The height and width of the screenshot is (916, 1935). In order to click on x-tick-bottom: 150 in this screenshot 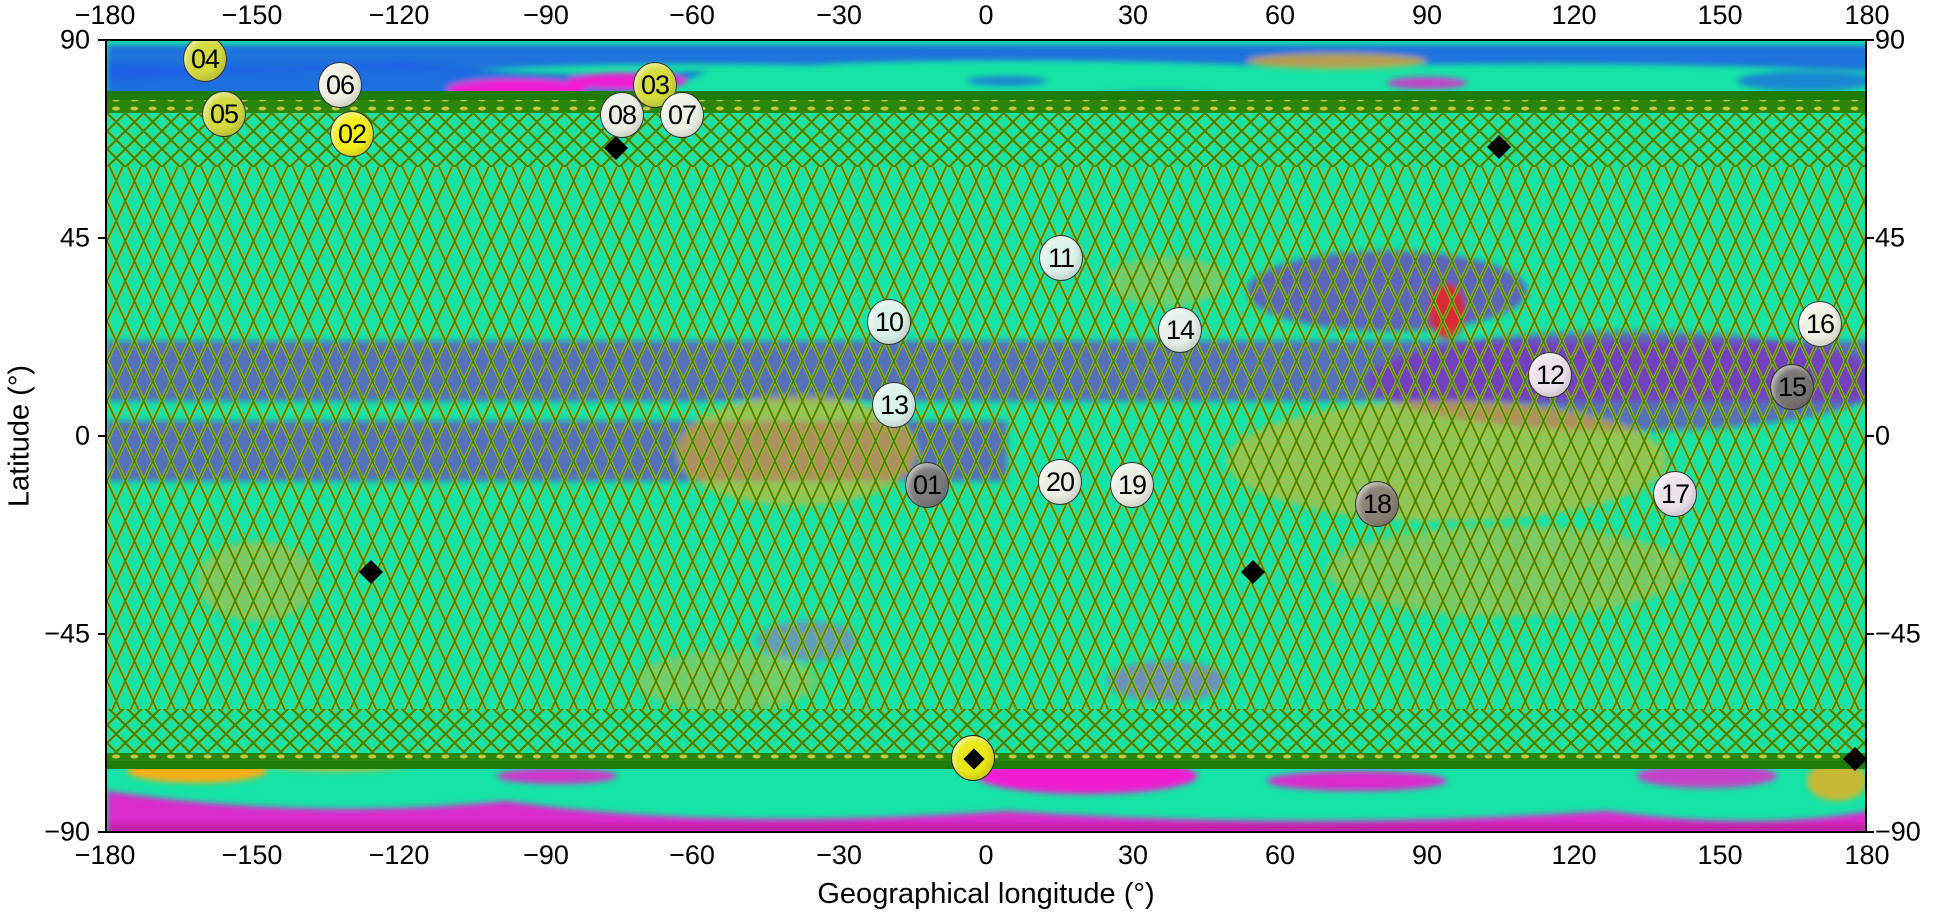, I will do `click(1720, 855)`.